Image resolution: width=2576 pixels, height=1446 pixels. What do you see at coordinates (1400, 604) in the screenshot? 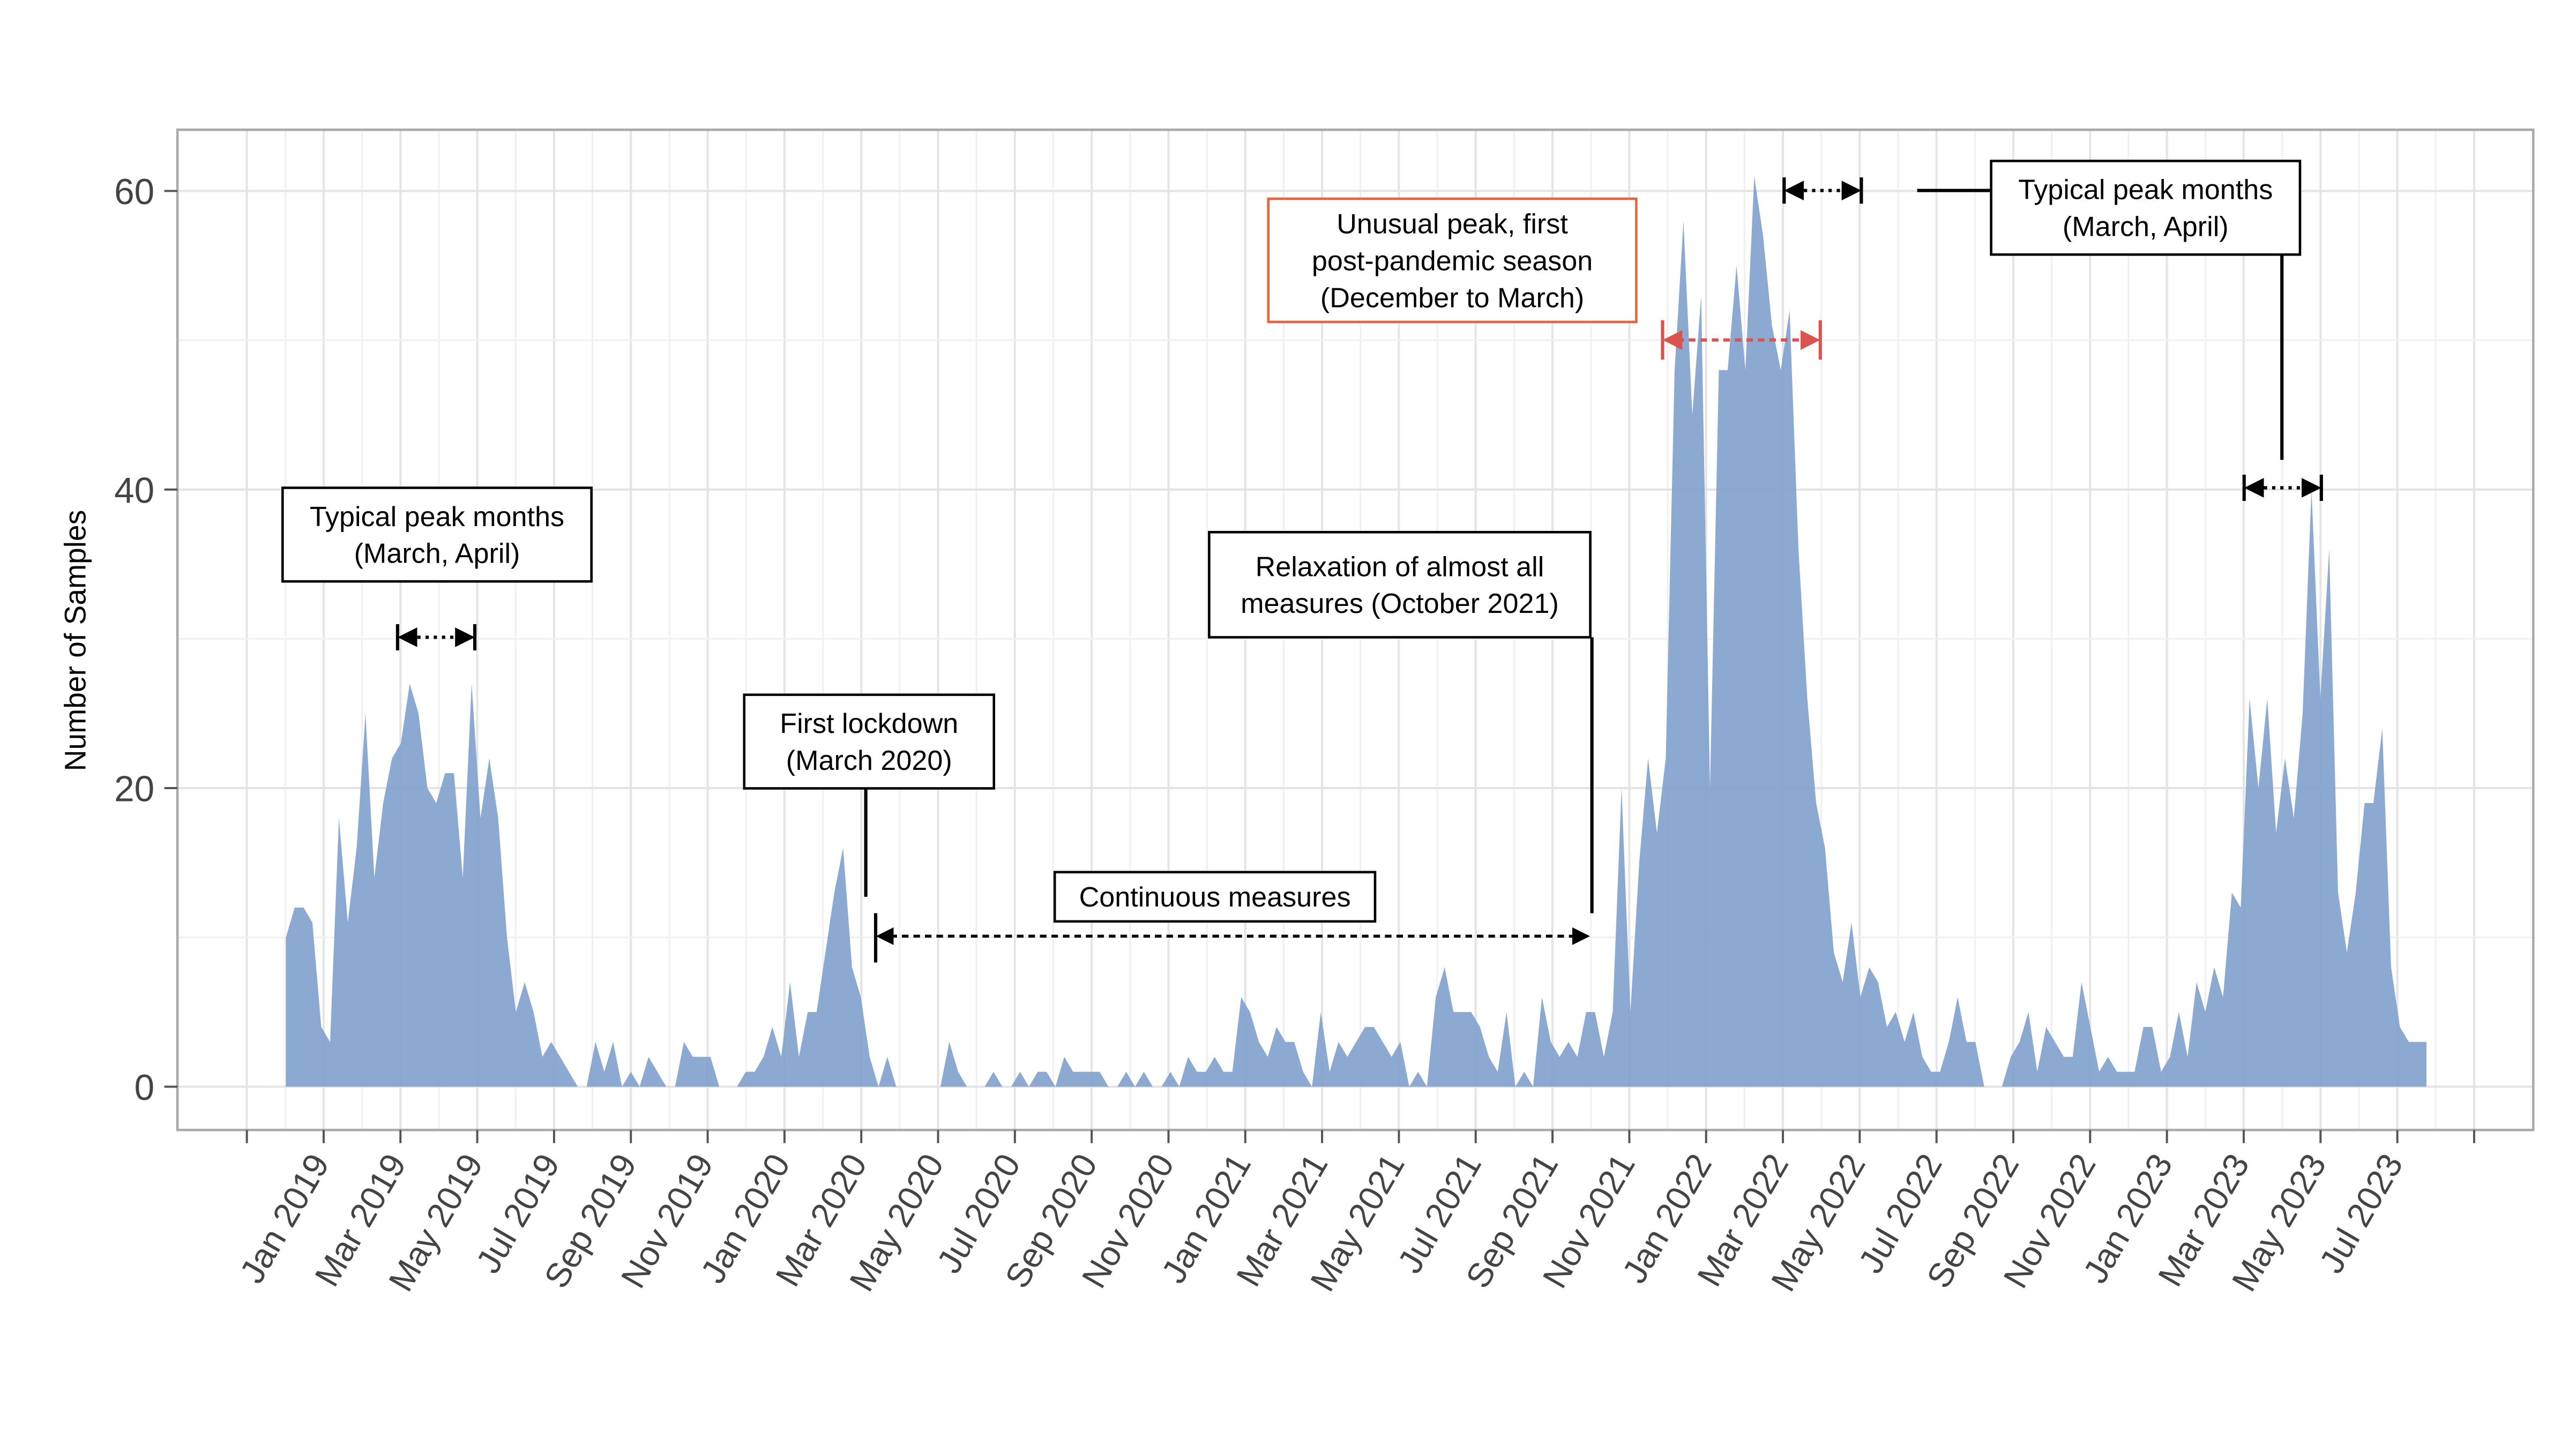
I see `annotation-text: measures (October 2021)` at bounding box center [1400, 604].